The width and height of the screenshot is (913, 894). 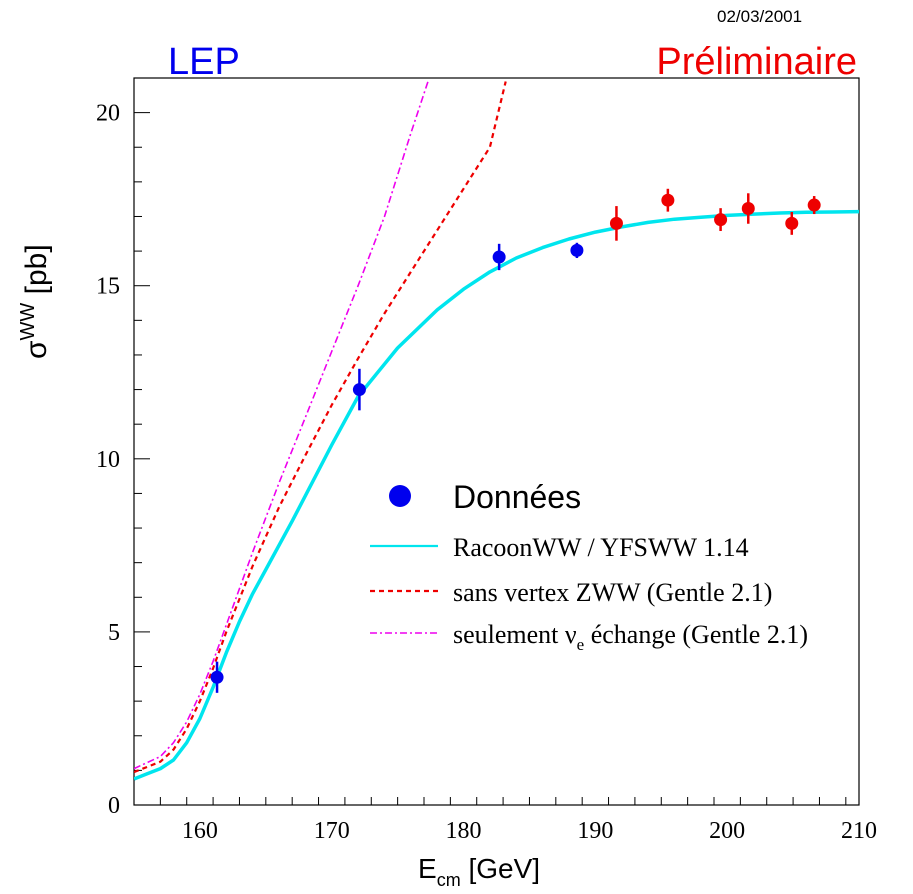 I want to click on y-axis-label-main: σ, so click(x=36, y=349).